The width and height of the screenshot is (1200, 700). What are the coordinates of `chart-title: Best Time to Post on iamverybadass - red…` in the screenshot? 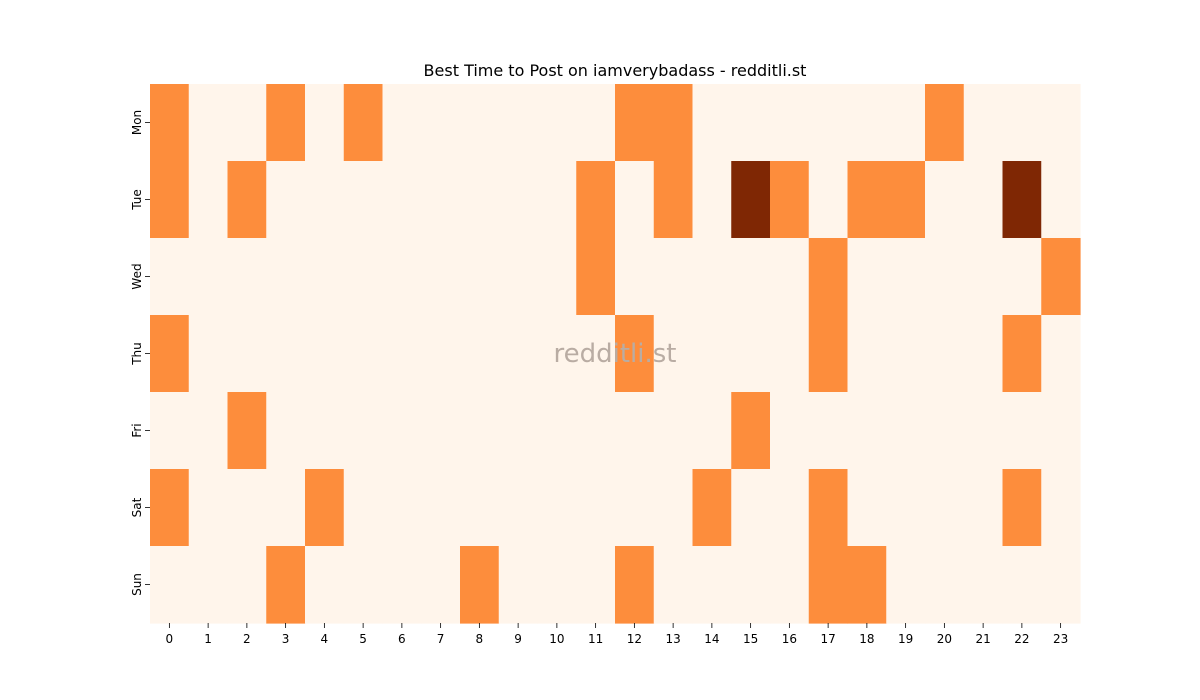 It's located at (615, 70).